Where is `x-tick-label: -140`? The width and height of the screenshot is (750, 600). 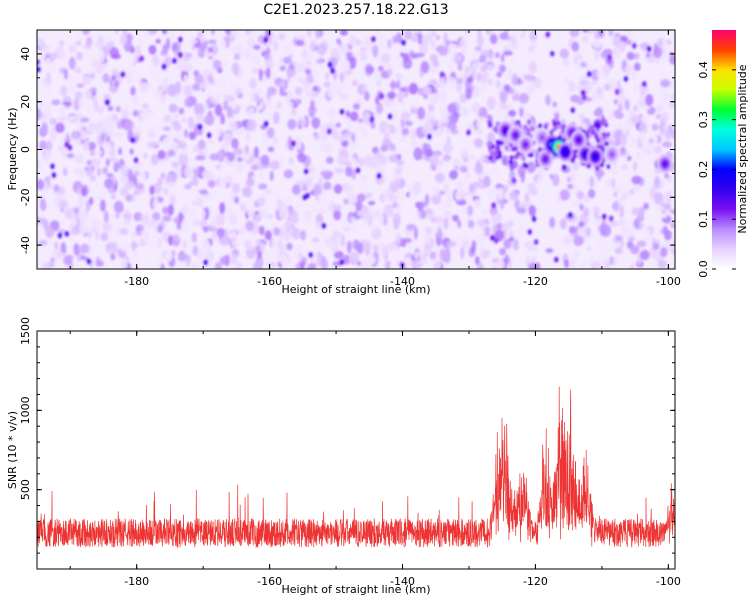 x-tick-label: -140 is located at coordinates (402, 581).